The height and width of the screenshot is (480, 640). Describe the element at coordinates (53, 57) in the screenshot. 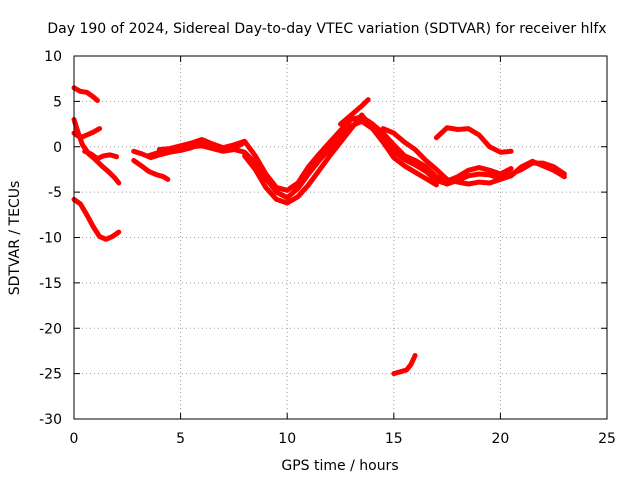

I see `y-tick-label: 10` at that location.